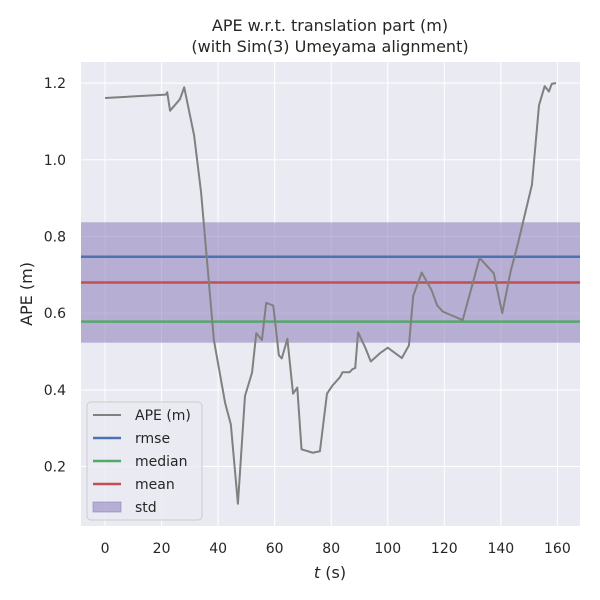 This screenshot has width=600, height=600. I want to click on chart-title-line2: (with Sim(3) Umeyama alignment), so click(329, 46).